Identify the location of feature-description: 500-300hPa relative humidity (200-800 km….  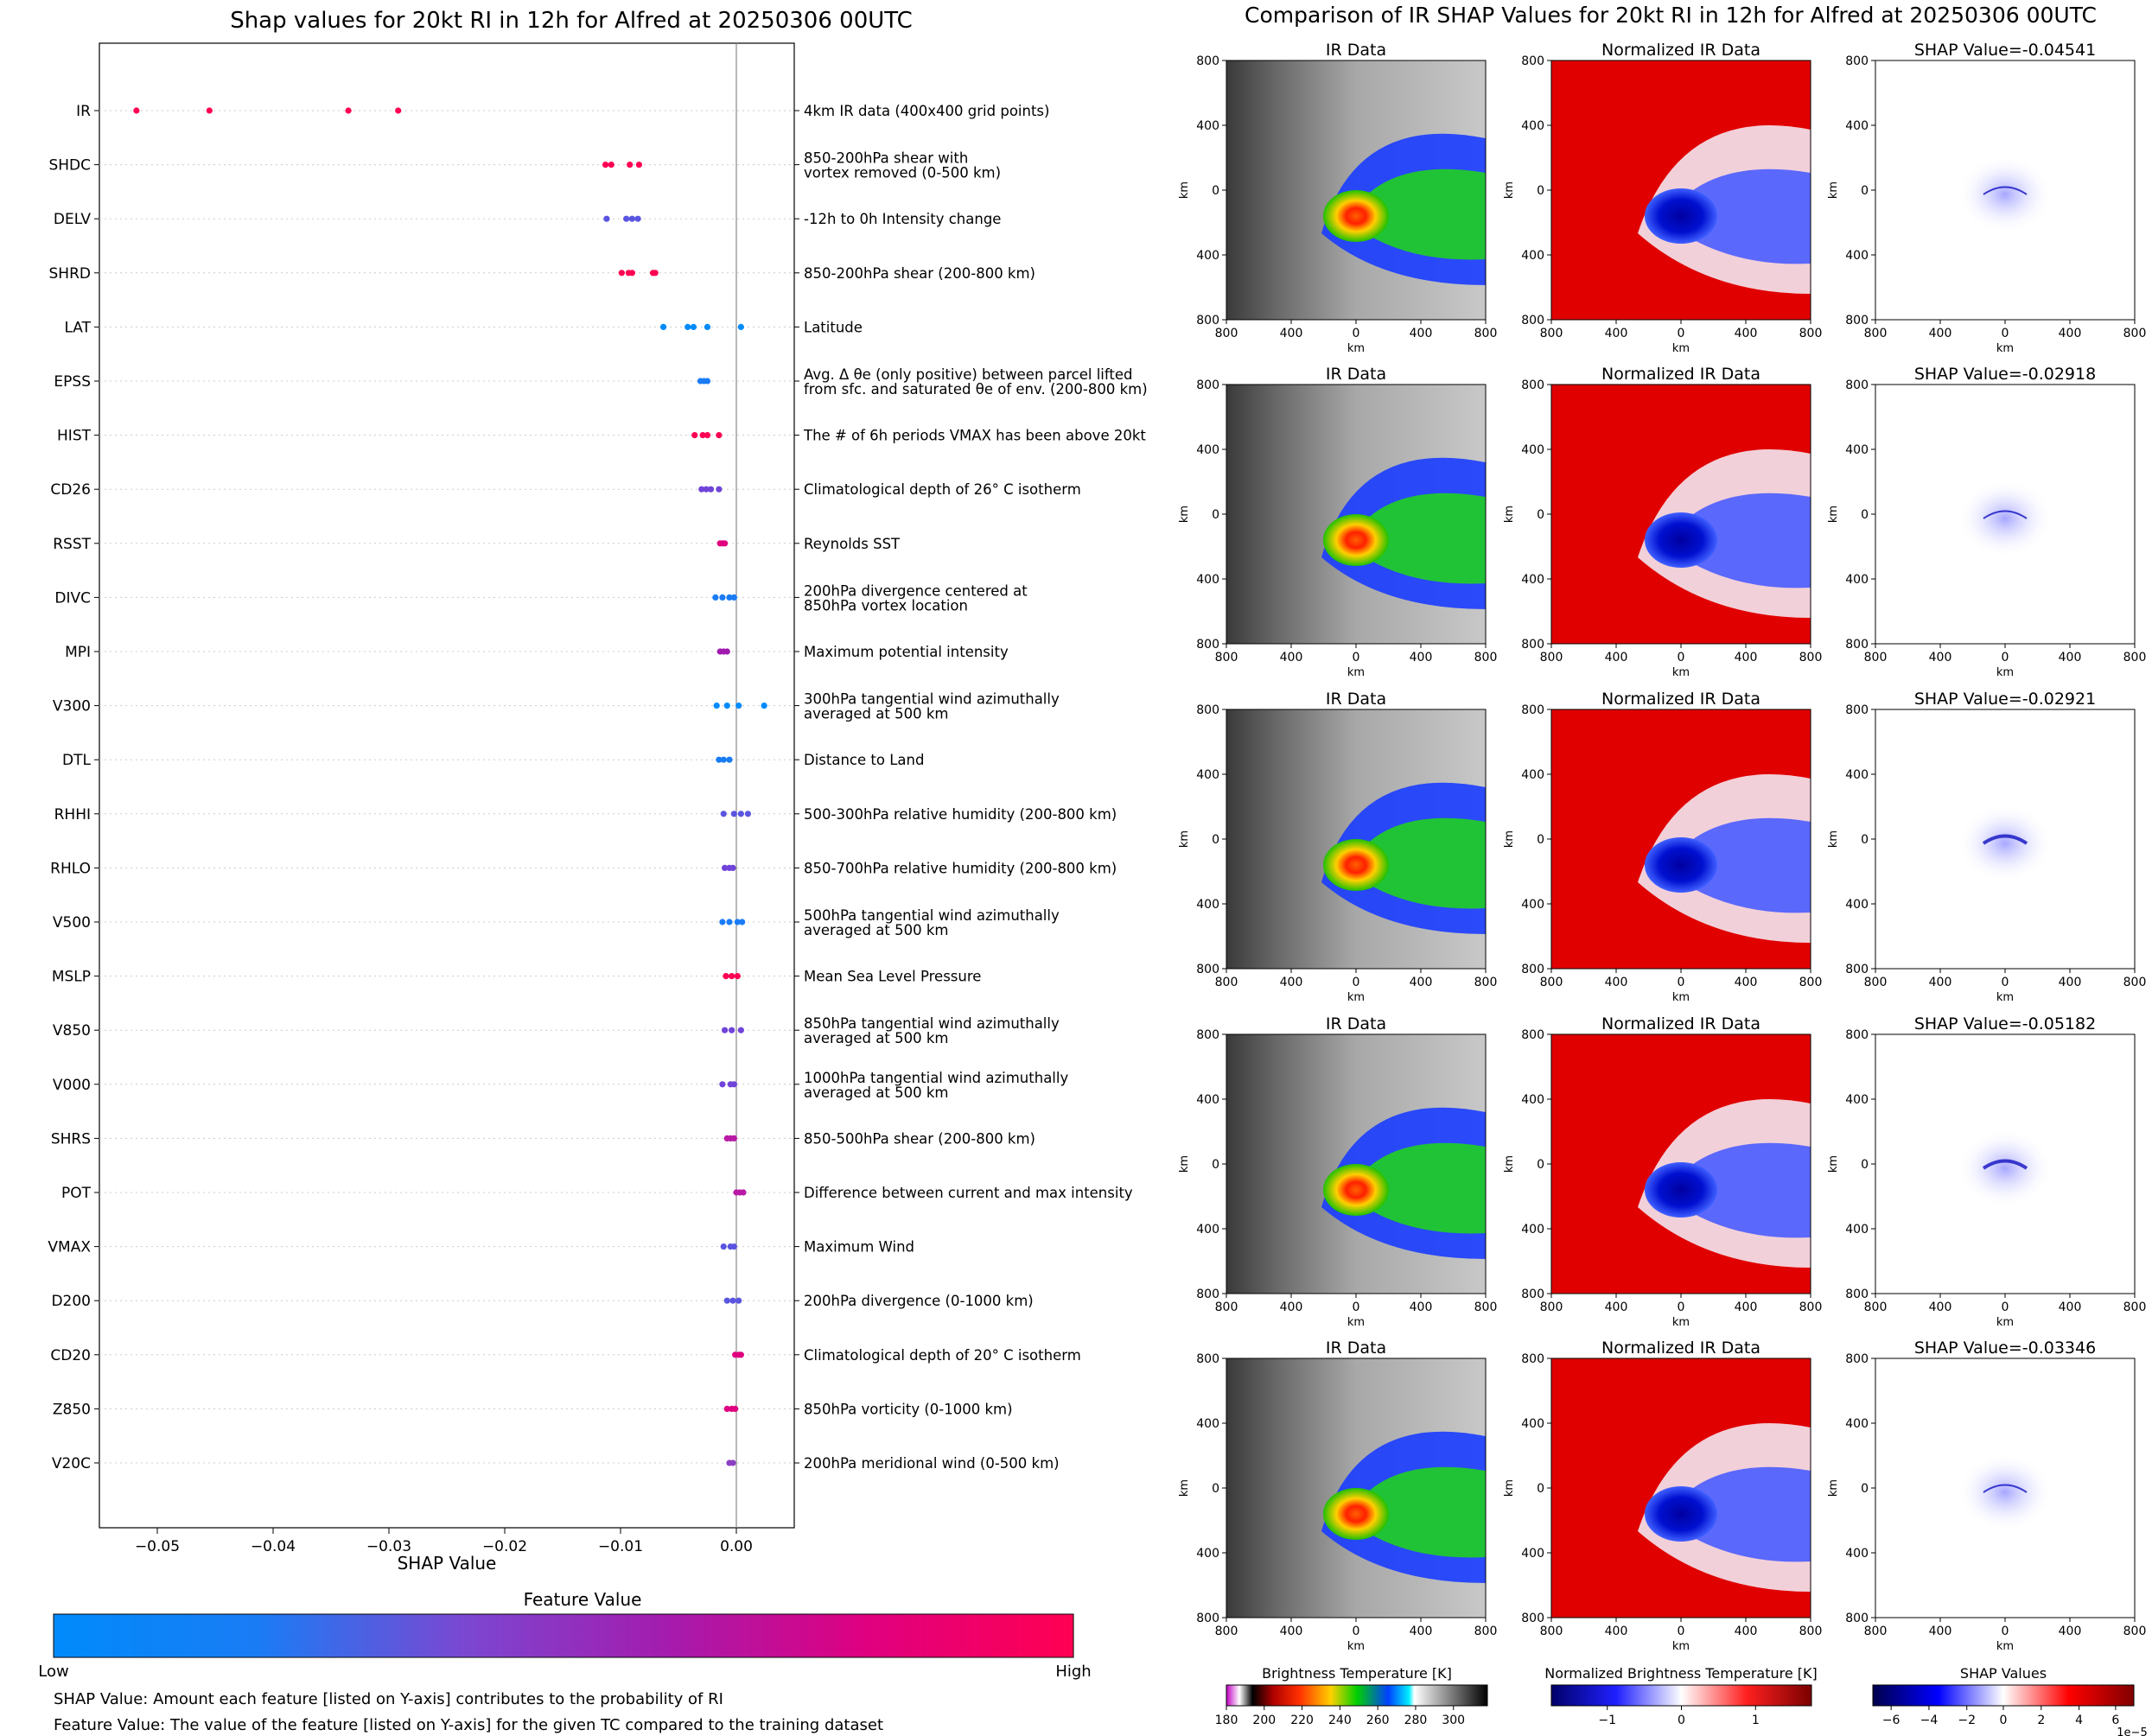
(960, 814).